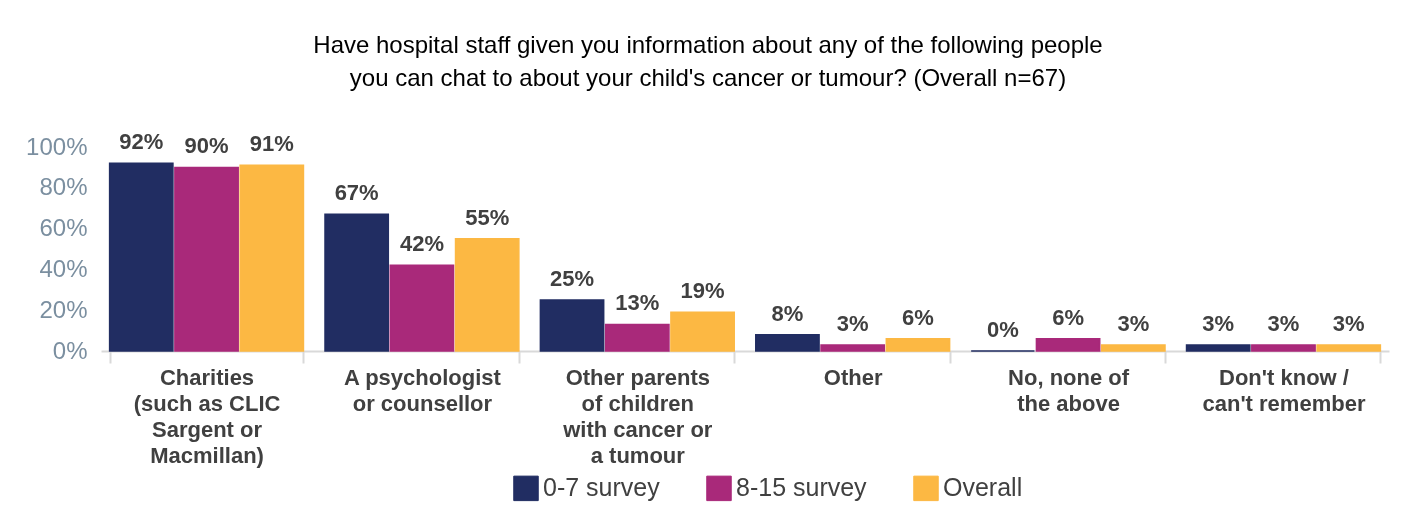  Describe the element at coordinates (637, 303) in the screenshot. I see `data-label: 13%` at that location.